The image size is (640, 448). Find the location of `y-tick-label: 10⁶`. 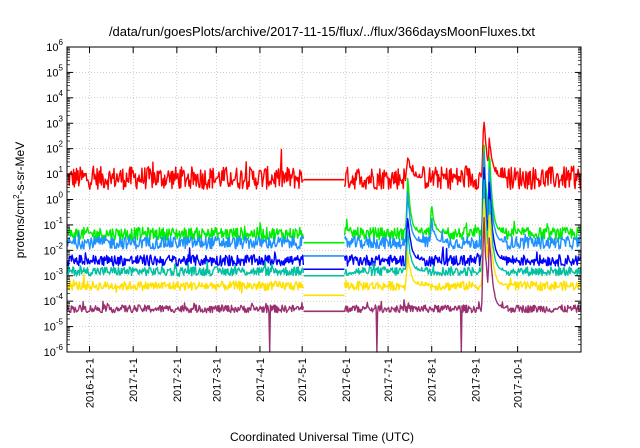

y-tick-label: 10⁶ is located at coordinates (54, 46).